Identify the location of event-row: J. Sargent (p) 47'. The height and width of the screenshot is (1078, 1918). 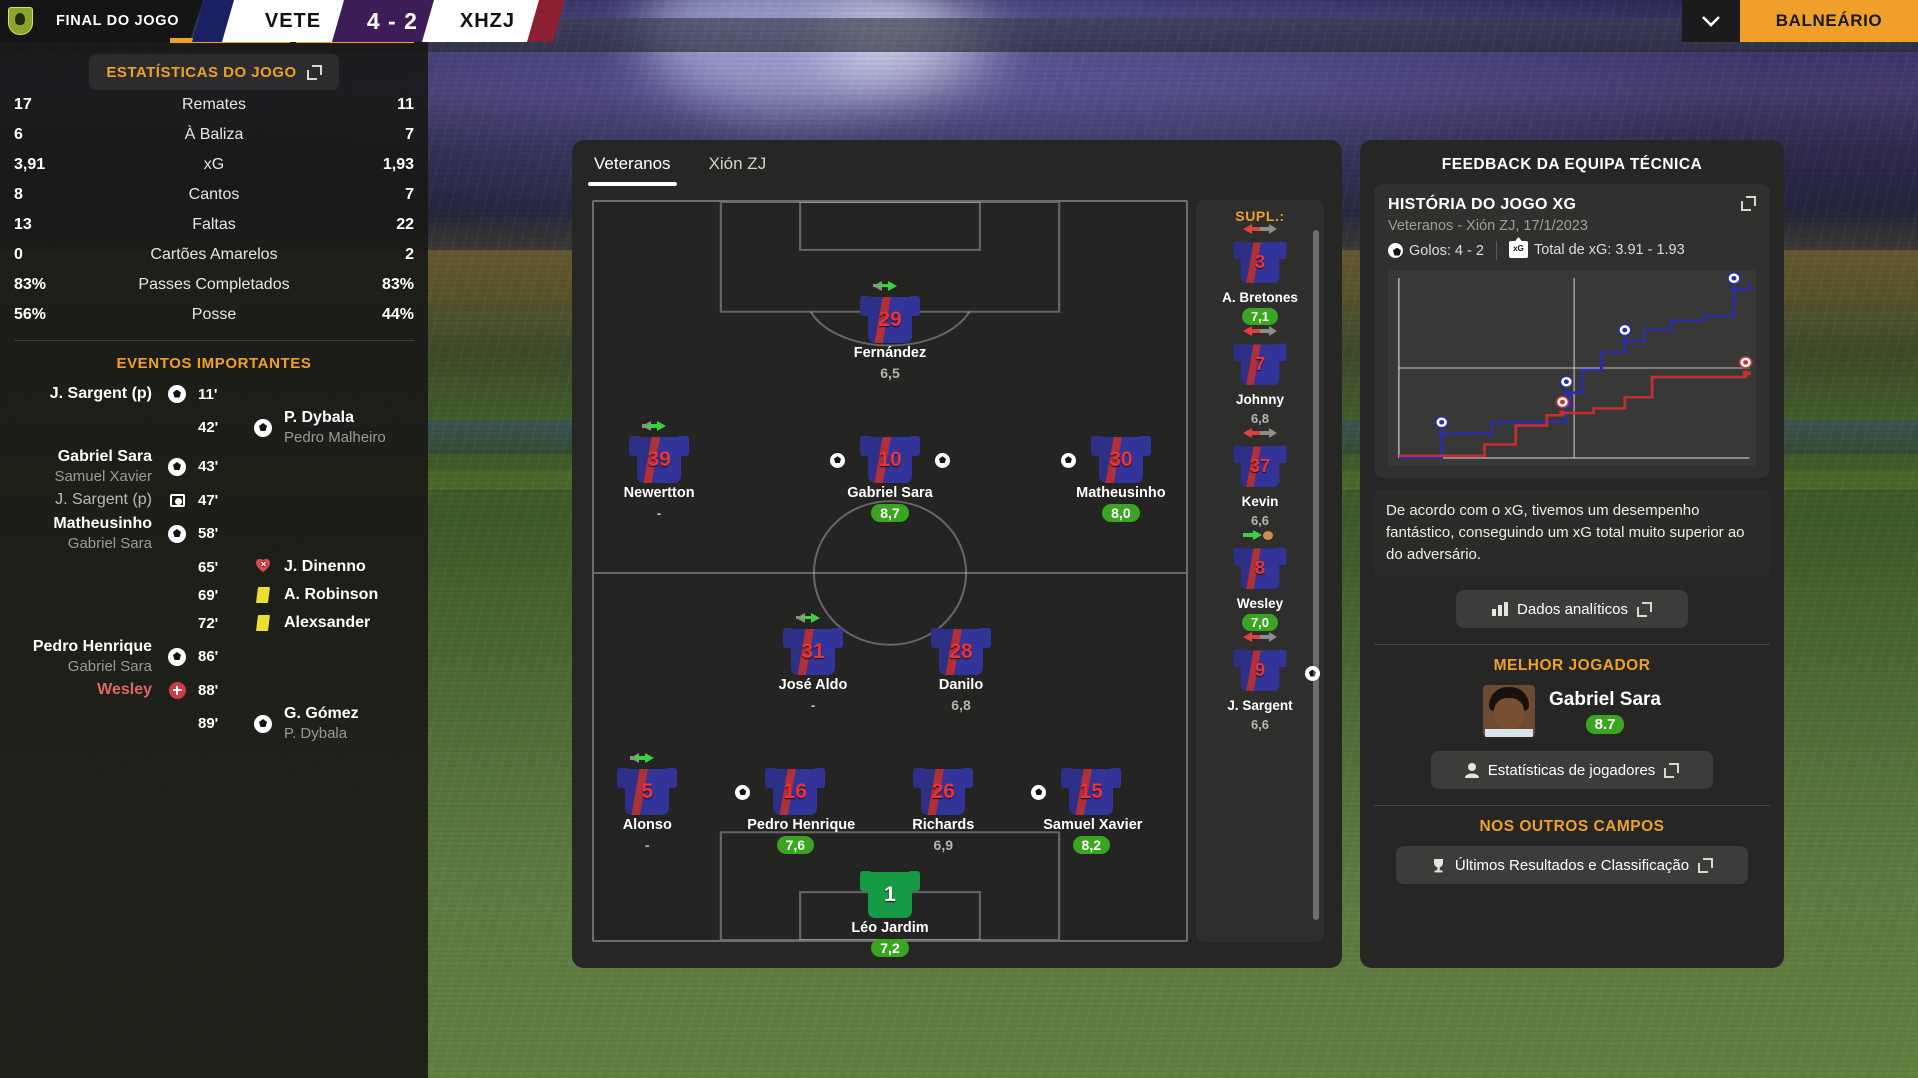
(214, 500).